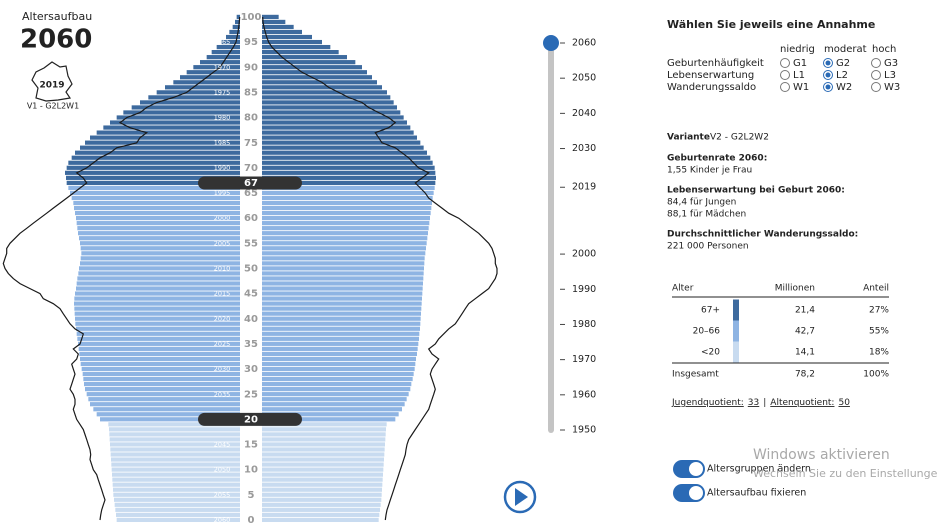 The height and width of the screenshot is (527, 937). I want to click on play-button, so click(520, 497).